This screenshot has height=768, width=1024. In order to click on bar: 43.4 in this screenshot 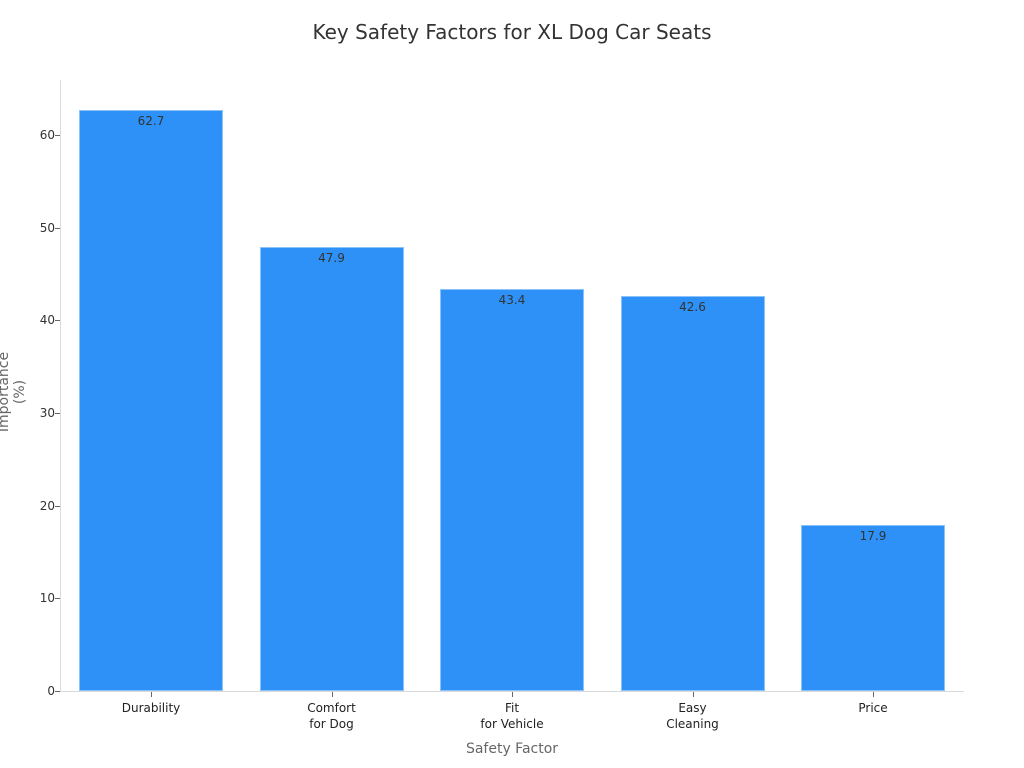, I will do `click(512, 489)`.